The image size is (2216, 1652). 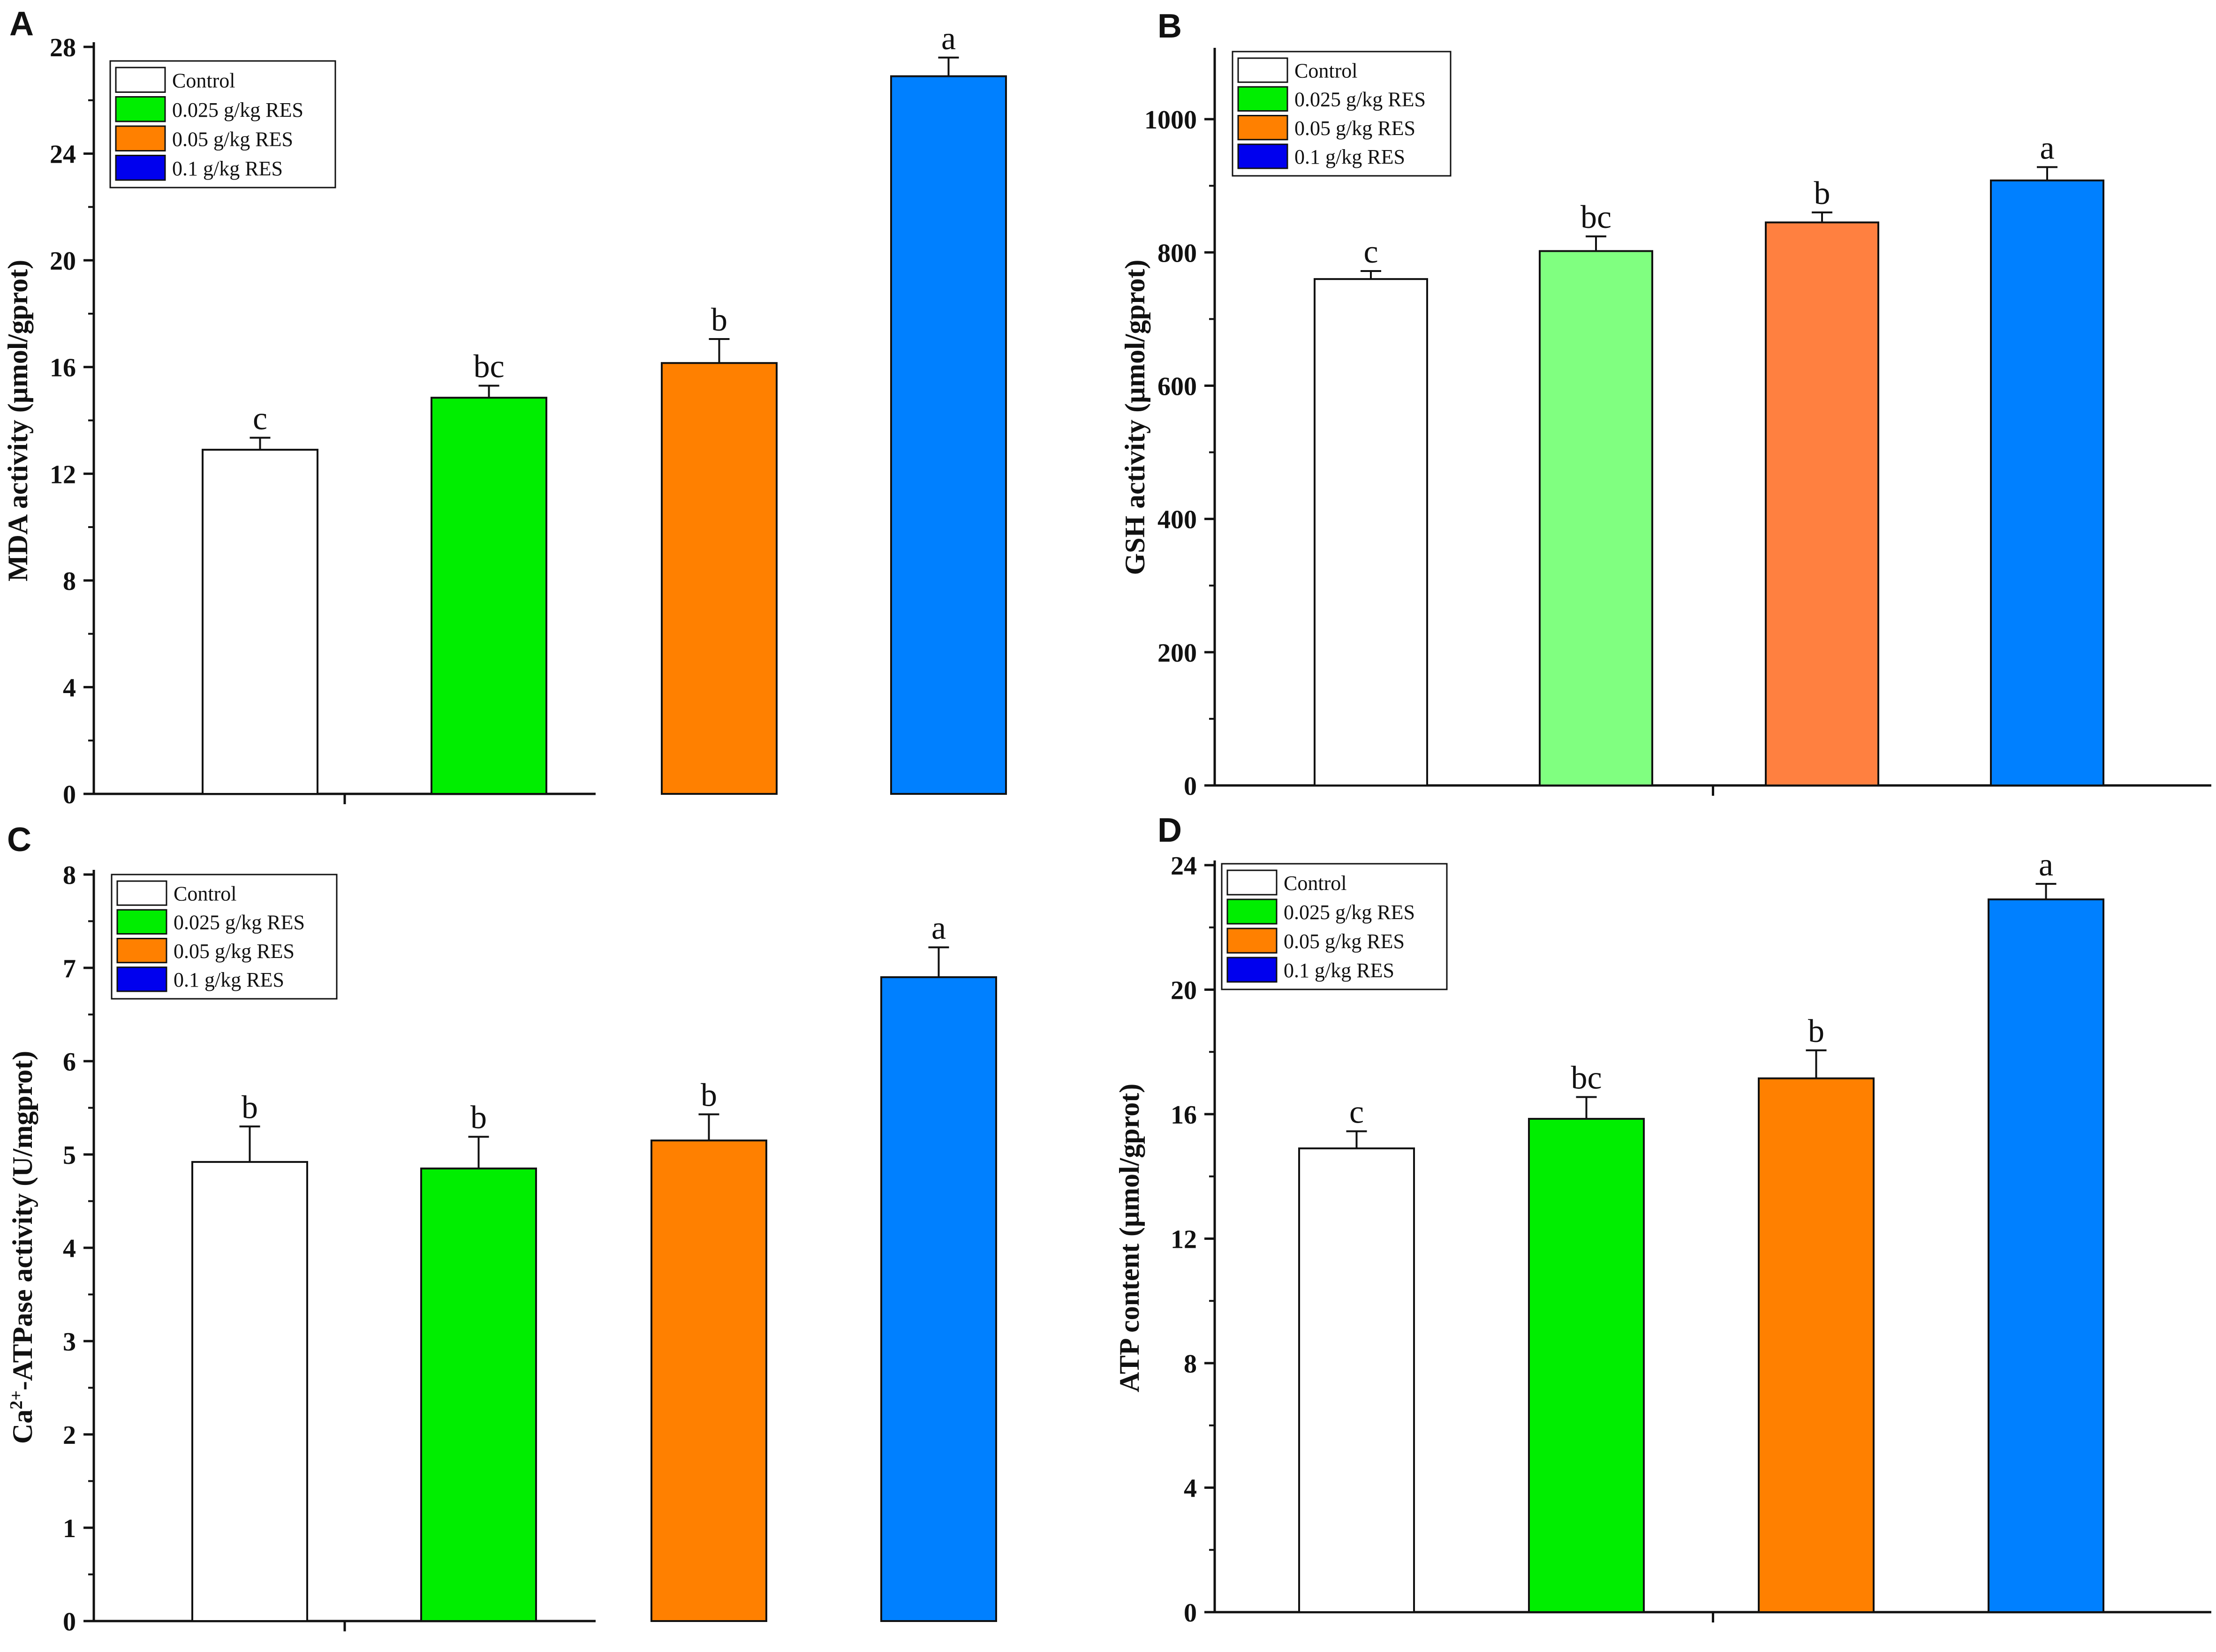 What do you see at coordinates (23, 1220) in the screenshot?
I see `y-axis-title-rest: -ATPase activity (U/mgprot)` at bounding box center [23, 1220].